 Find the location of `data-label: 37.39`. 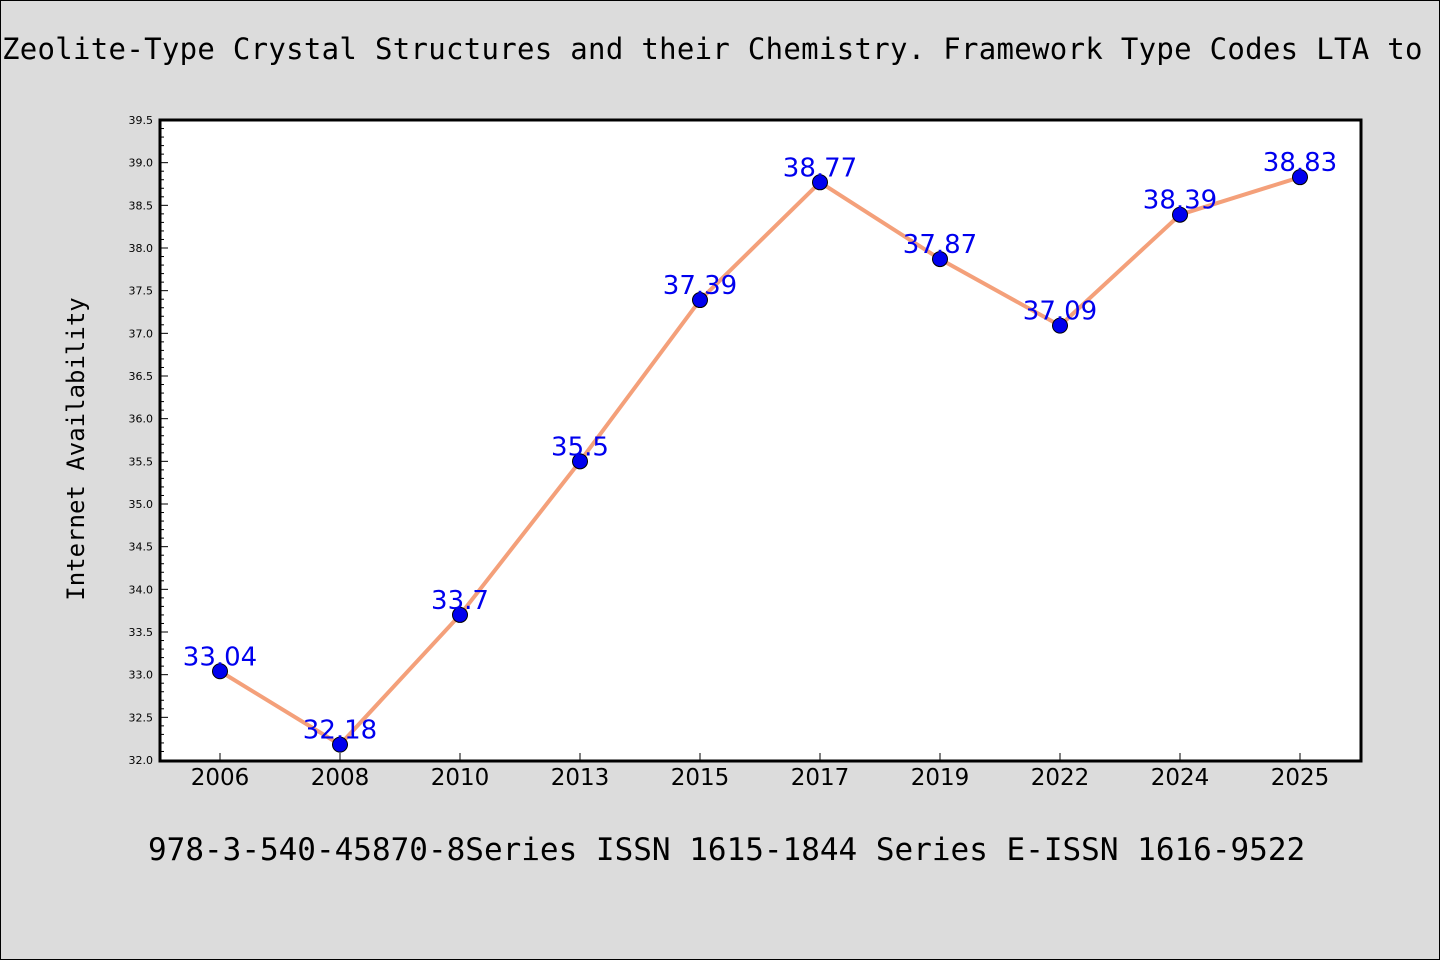

data-label: 37.39 is located at coordinates (700, 286).